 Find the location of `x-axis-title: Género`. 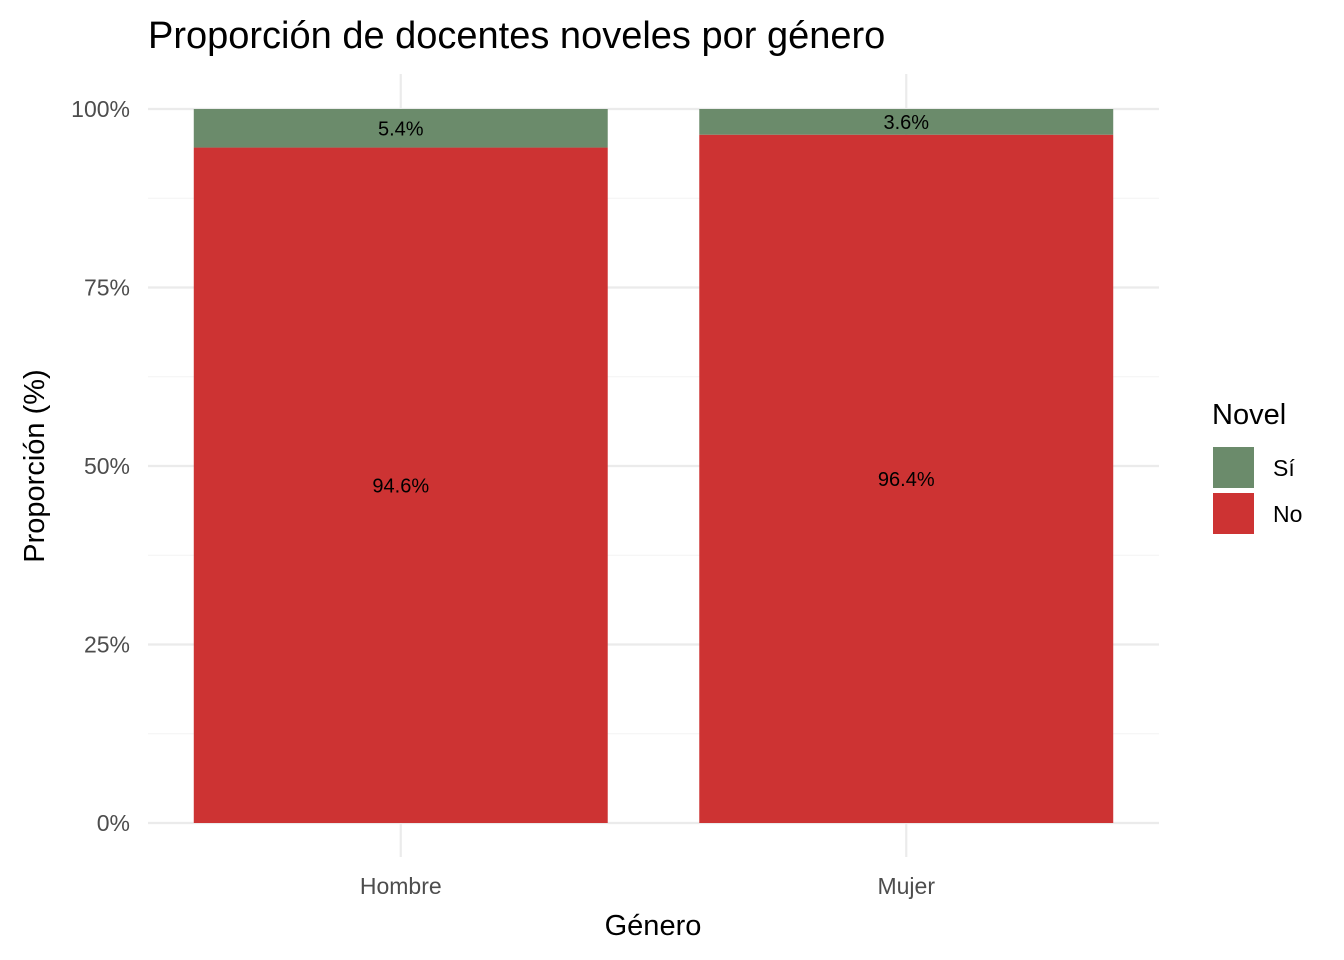

x-axis-title: Género is located at coordinates (653, 926).